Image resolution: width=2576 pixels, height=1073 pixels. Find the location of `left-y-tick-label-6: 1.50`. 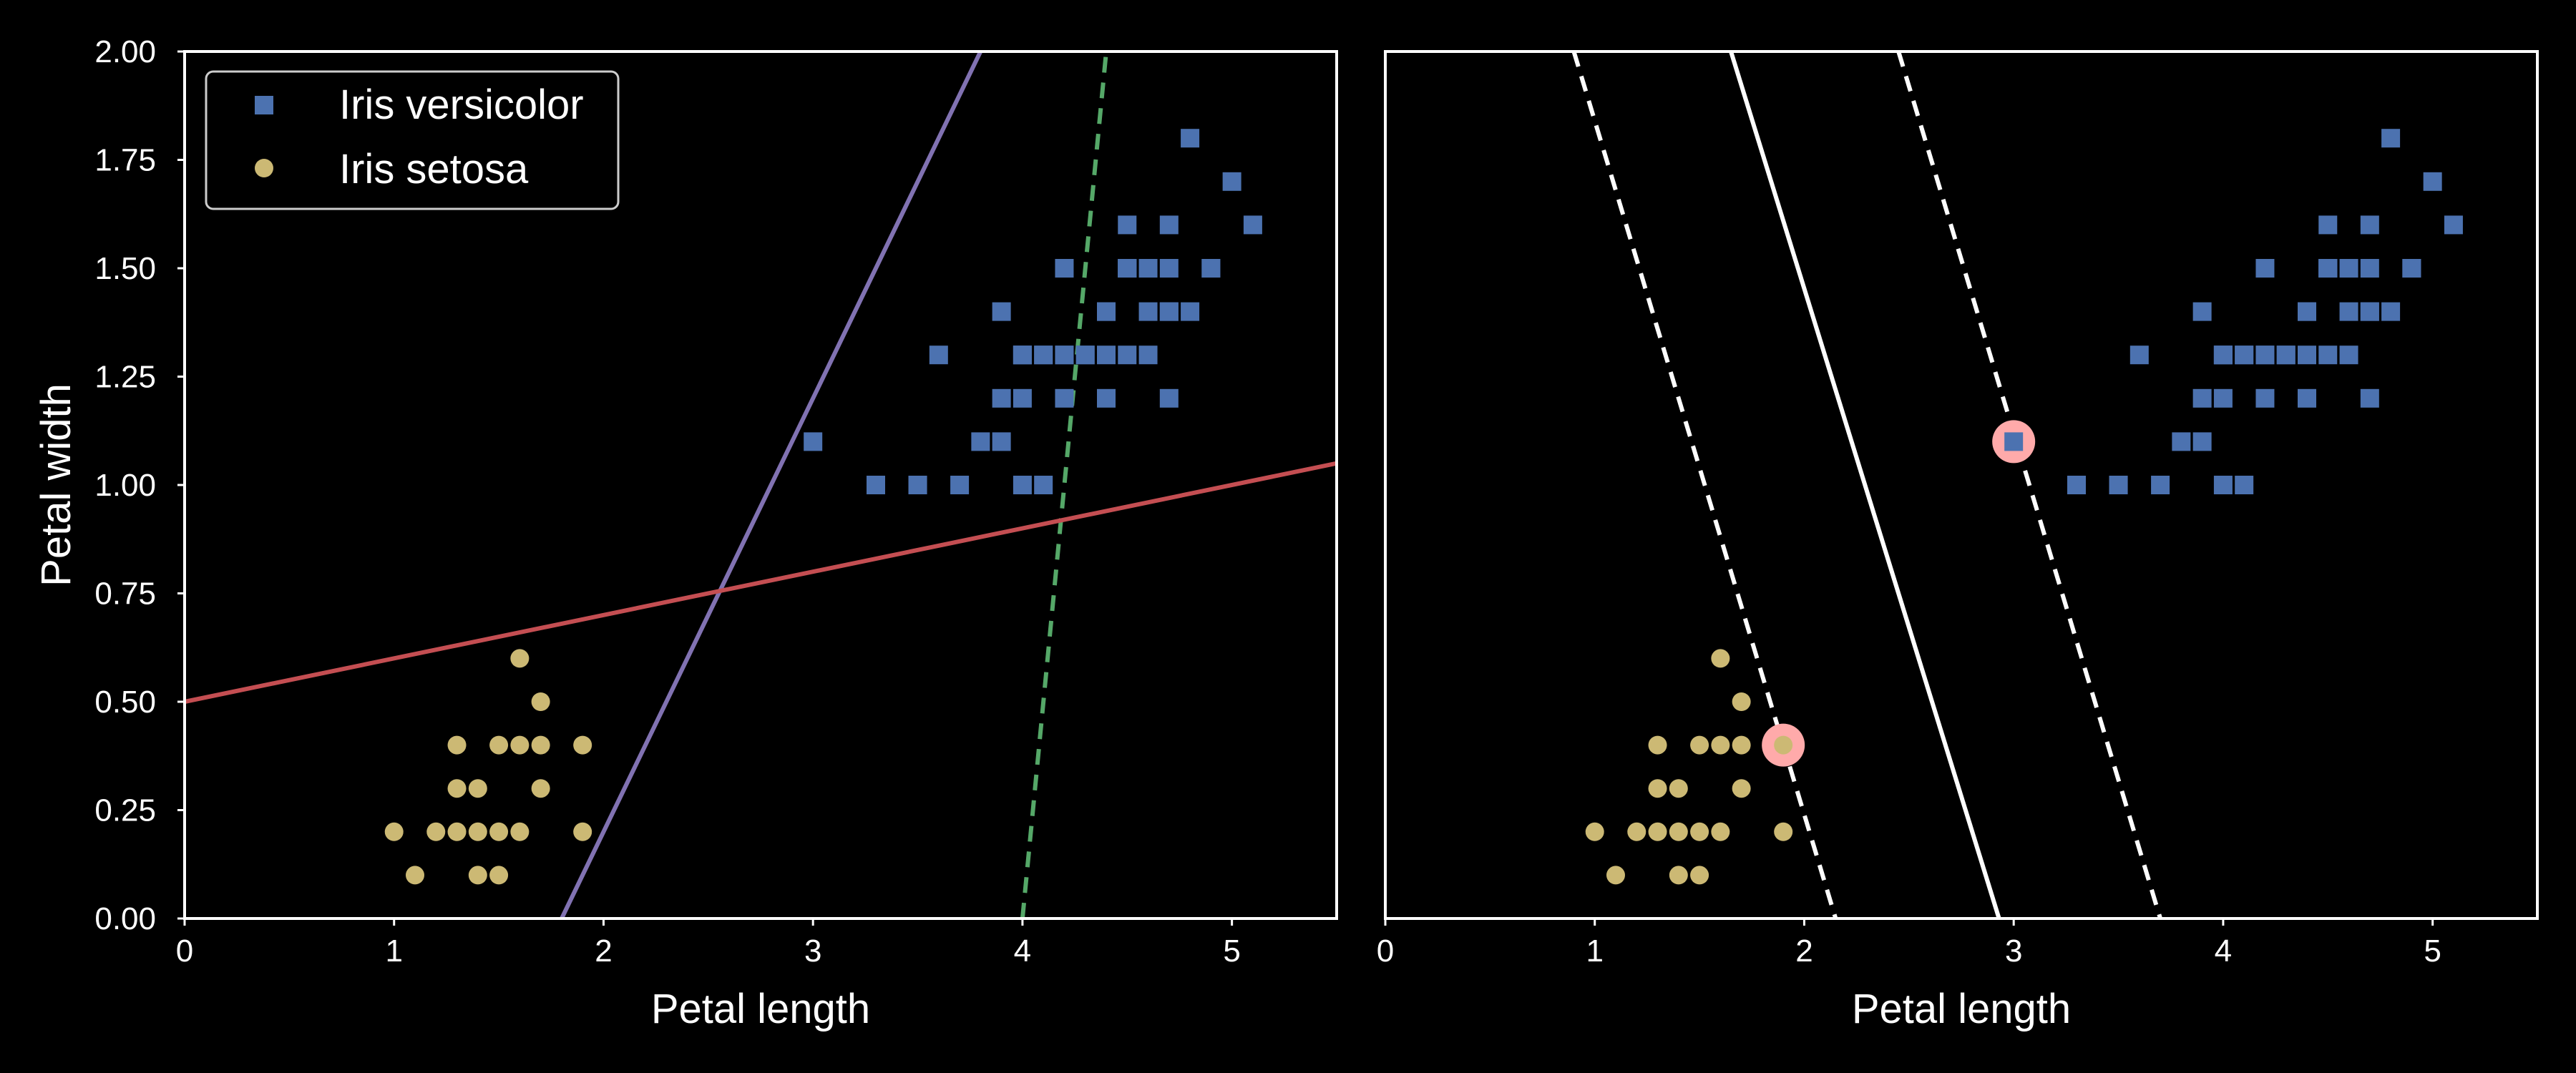

left-y-tick-label-6: 1.50 is located at coordinates (125, 268).